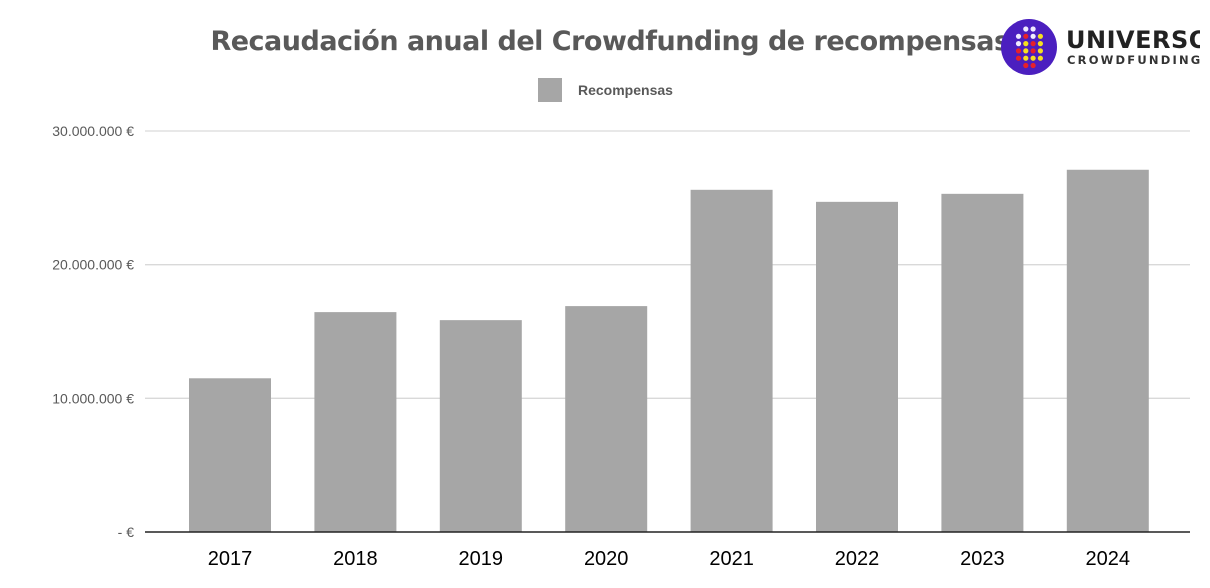 This screenshot has height=588, width=1210. I want to click on x-tick-label: 2020, so click(606, 559).